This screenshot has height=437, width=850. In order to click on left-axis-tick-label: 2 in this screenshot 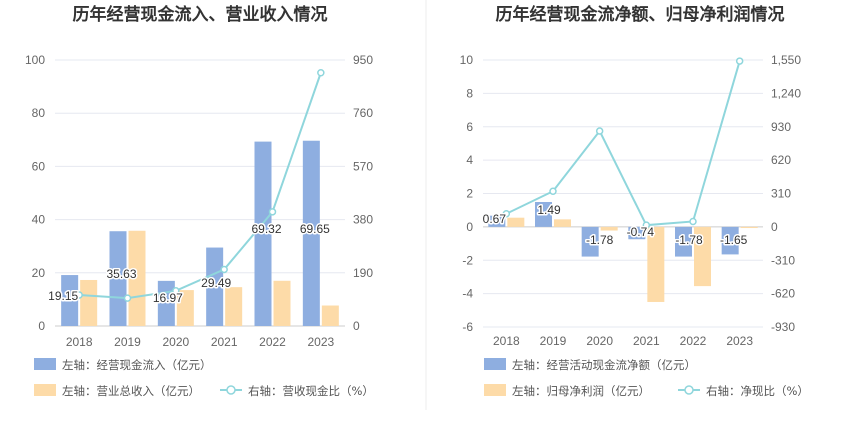, I will do `click(469, 194)`.